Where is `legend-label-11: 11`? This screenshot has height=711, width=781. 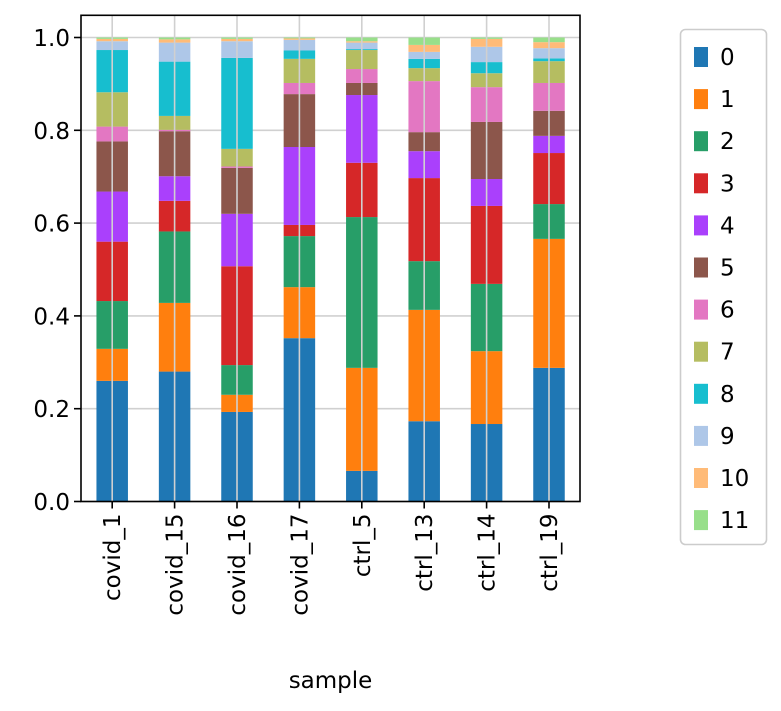 legend-label-11: 11 is located at coordinates (734, 521).